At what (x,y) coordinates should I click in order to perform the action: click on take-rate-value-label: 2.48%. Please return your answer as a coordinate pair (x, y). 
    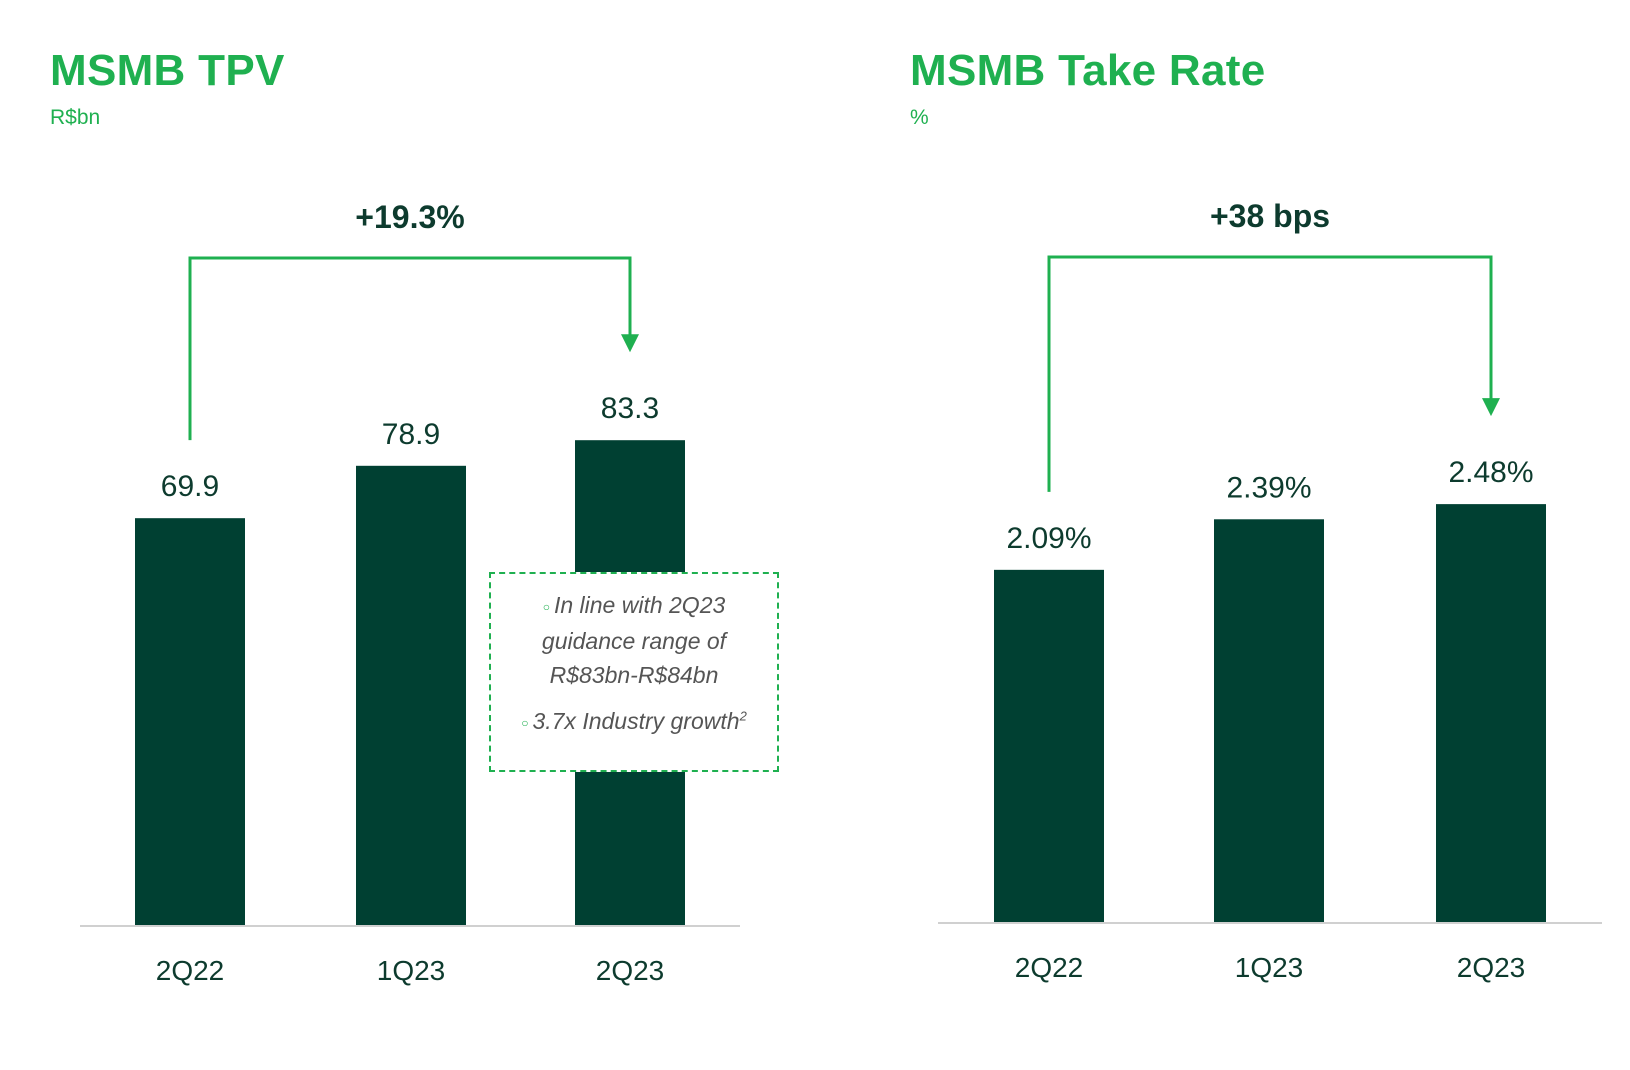
    Looking at the image, I should click on (1490, 472).